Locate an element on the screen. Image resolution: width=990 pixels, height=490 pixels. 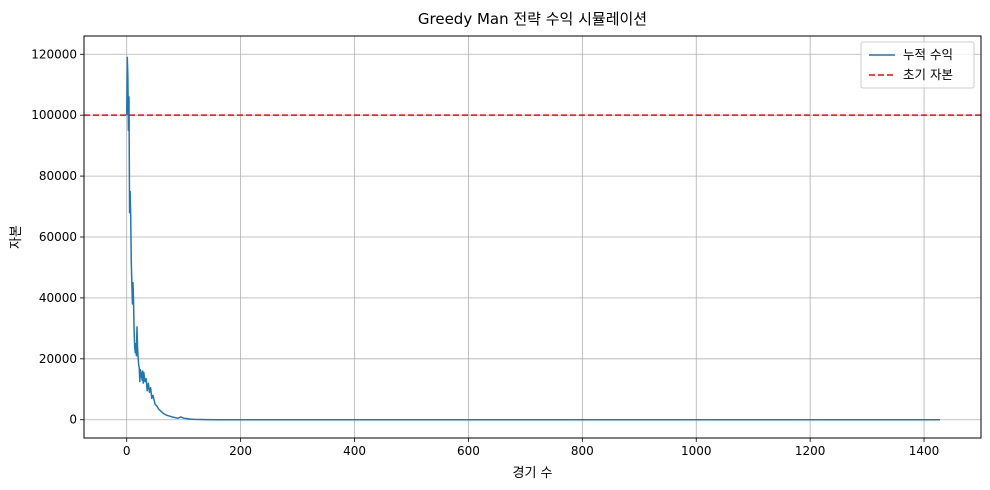
y-tick-label: 0 is located at coordinates (73, 420).